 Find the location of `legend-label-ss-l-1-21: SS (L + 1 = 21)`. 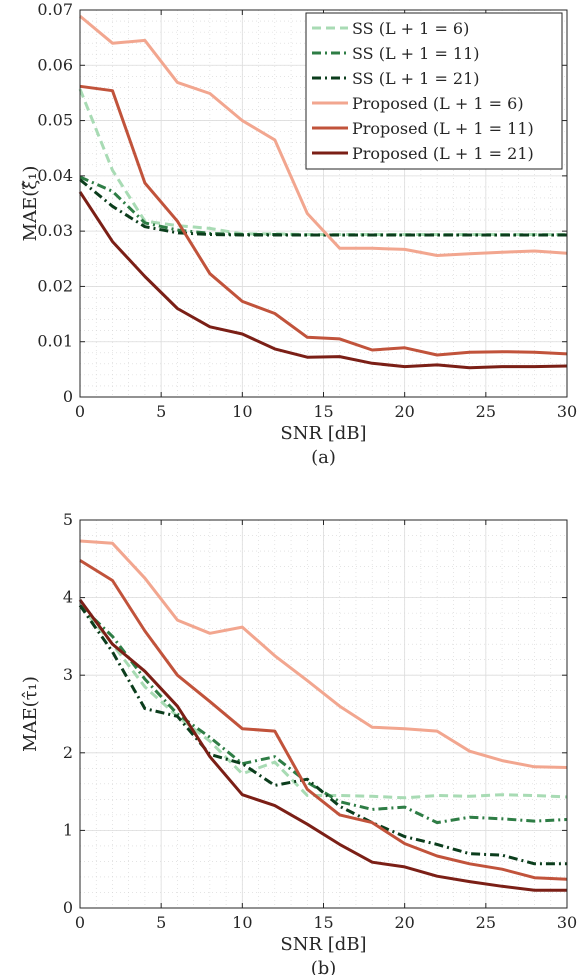

legend-label-ss-l-1-21: SS (L + 1 = 21) is located at coordinates (416, 78).